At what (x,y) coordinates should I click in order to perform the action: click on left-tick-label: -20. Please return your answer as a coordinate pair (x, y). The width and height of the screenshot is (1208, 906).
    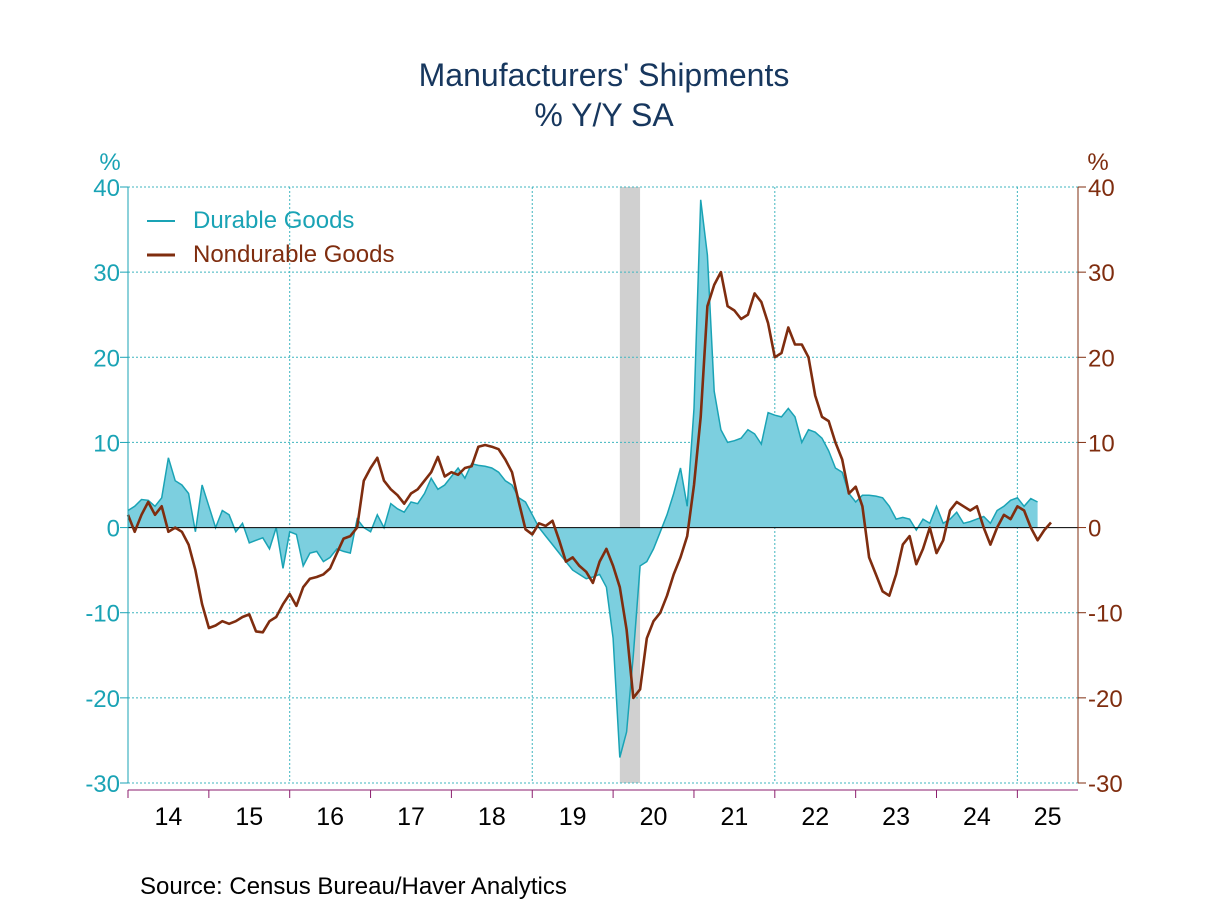
    Looking at the image, I should click on (102, 699).